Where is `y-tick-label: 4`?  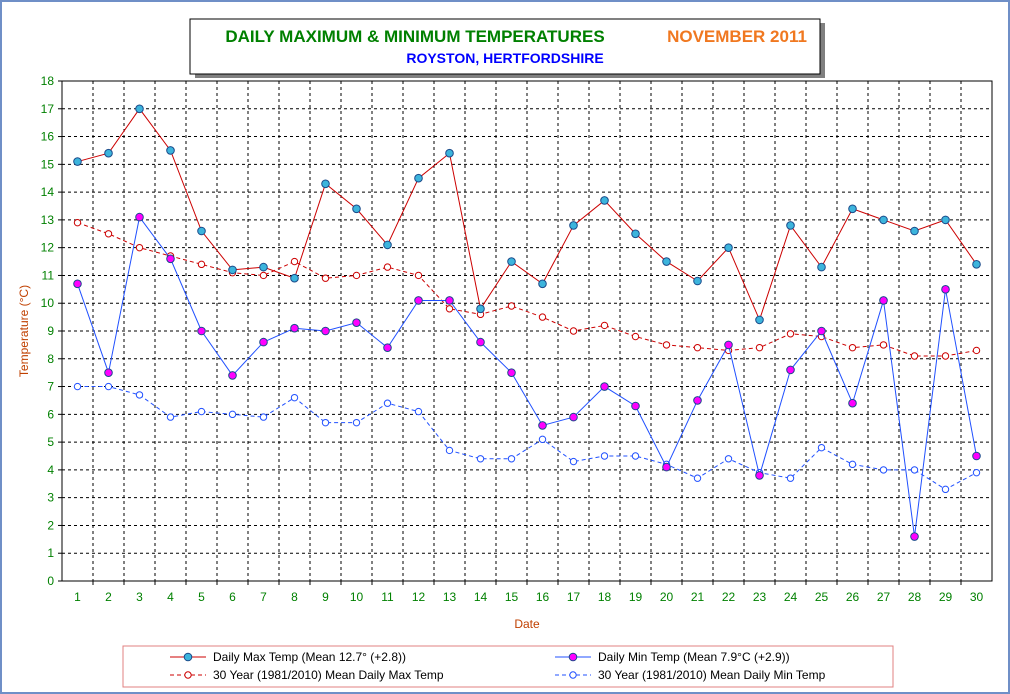 y-tick-label: 4 is located at coordinates (50, 470).